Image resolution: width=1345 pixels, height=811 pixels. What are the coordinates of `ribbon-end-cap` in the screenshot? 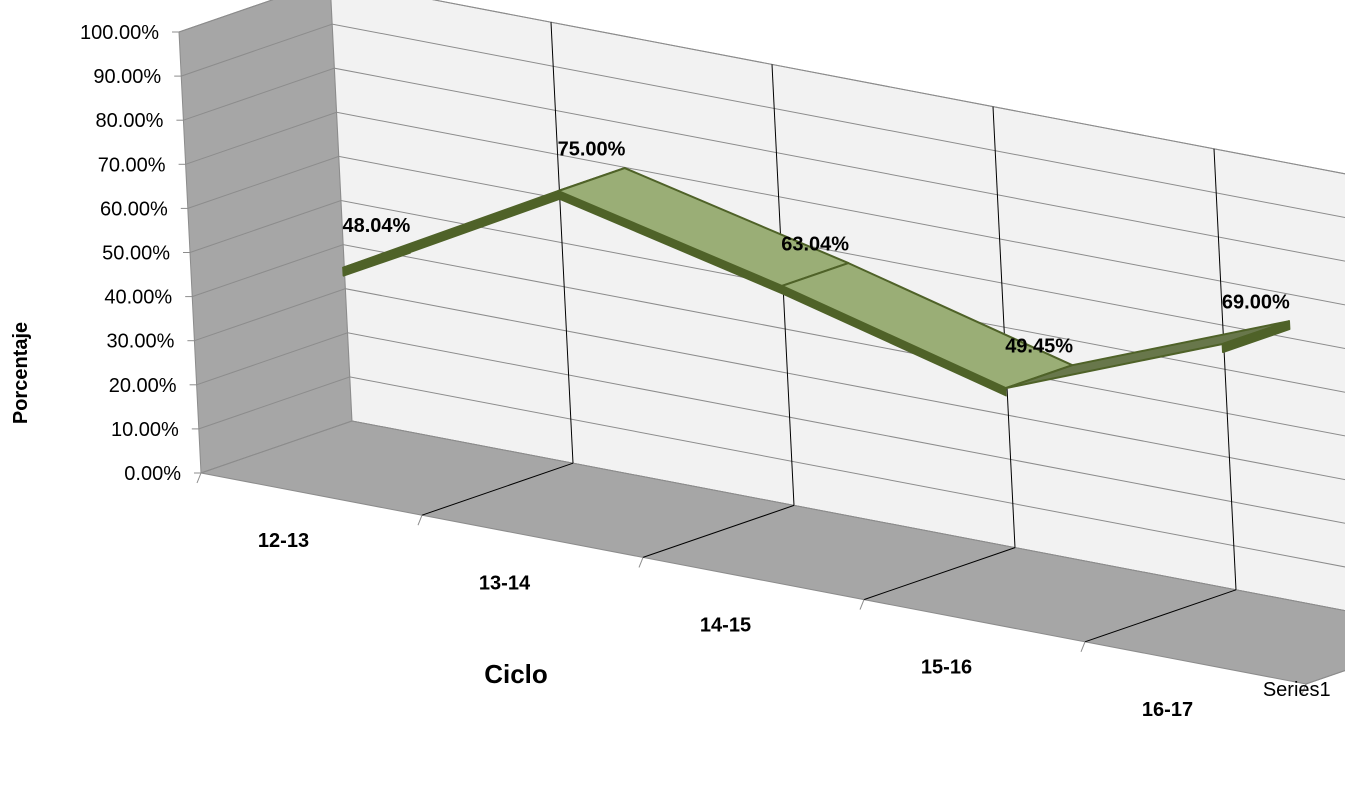 It's located at (1256, 336).